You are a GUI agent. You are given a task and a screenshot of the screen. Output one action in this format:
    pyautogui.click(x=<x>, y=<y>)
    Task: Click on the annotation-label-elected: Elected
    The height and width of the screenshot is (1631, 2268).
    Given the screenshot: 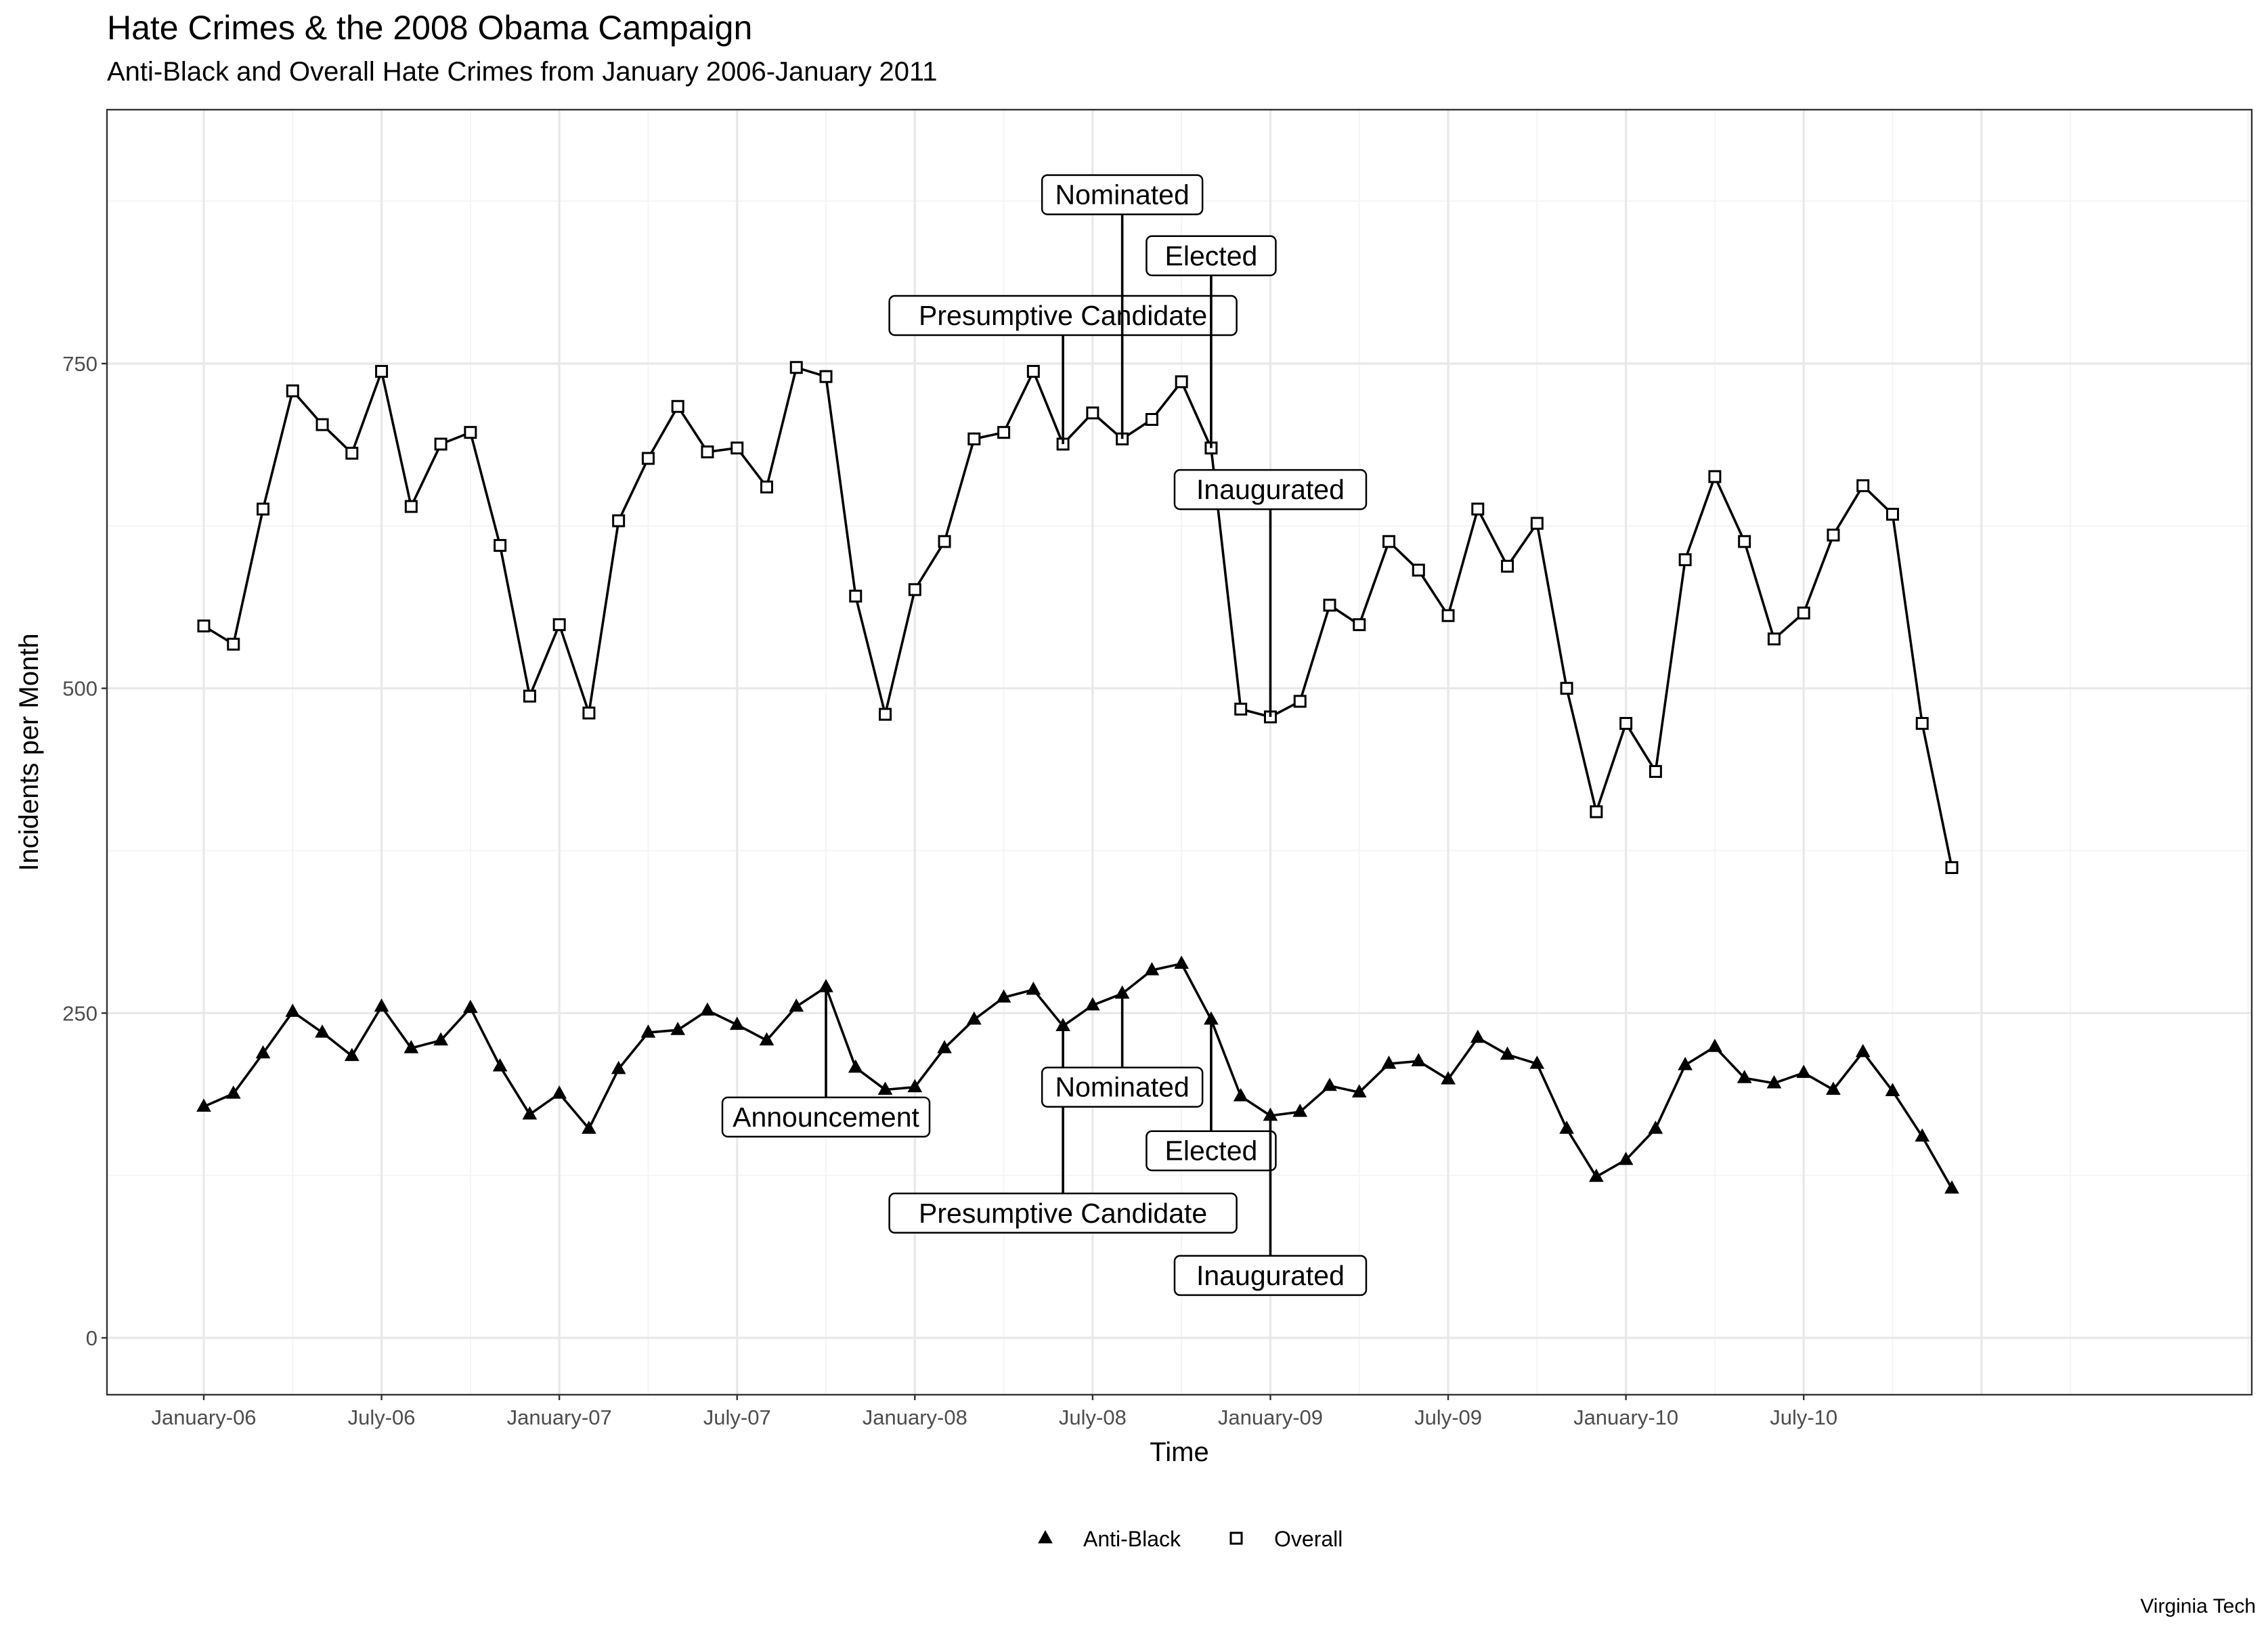 What is the action you would take?
    pyautogui.click(x=1211, y=255)
    